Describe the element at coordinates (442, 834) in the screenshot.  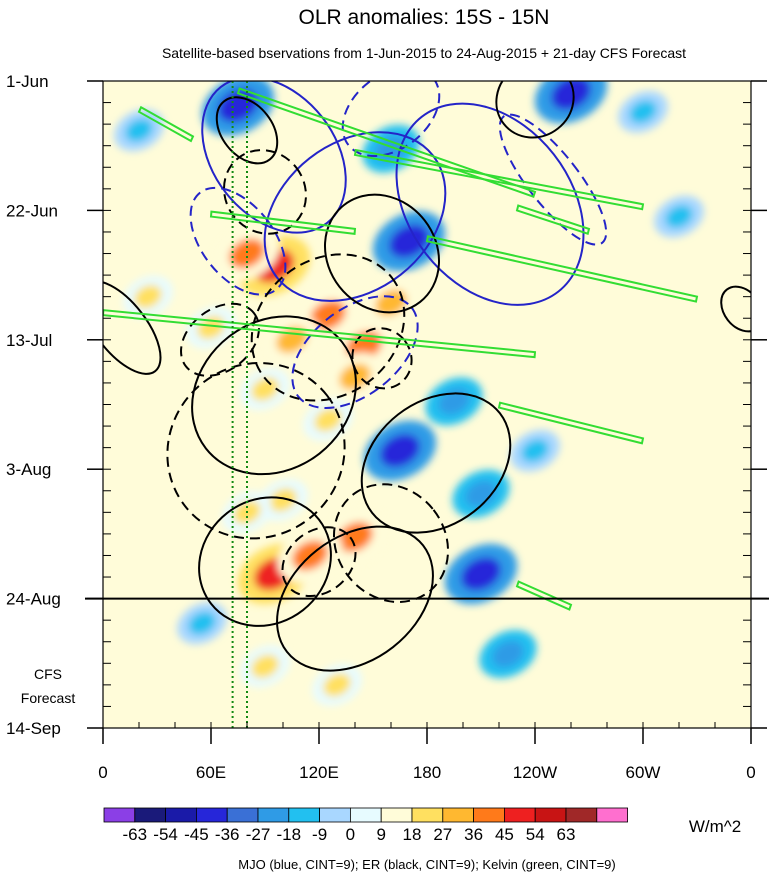
I see `colorbar-label: 27` at that location.